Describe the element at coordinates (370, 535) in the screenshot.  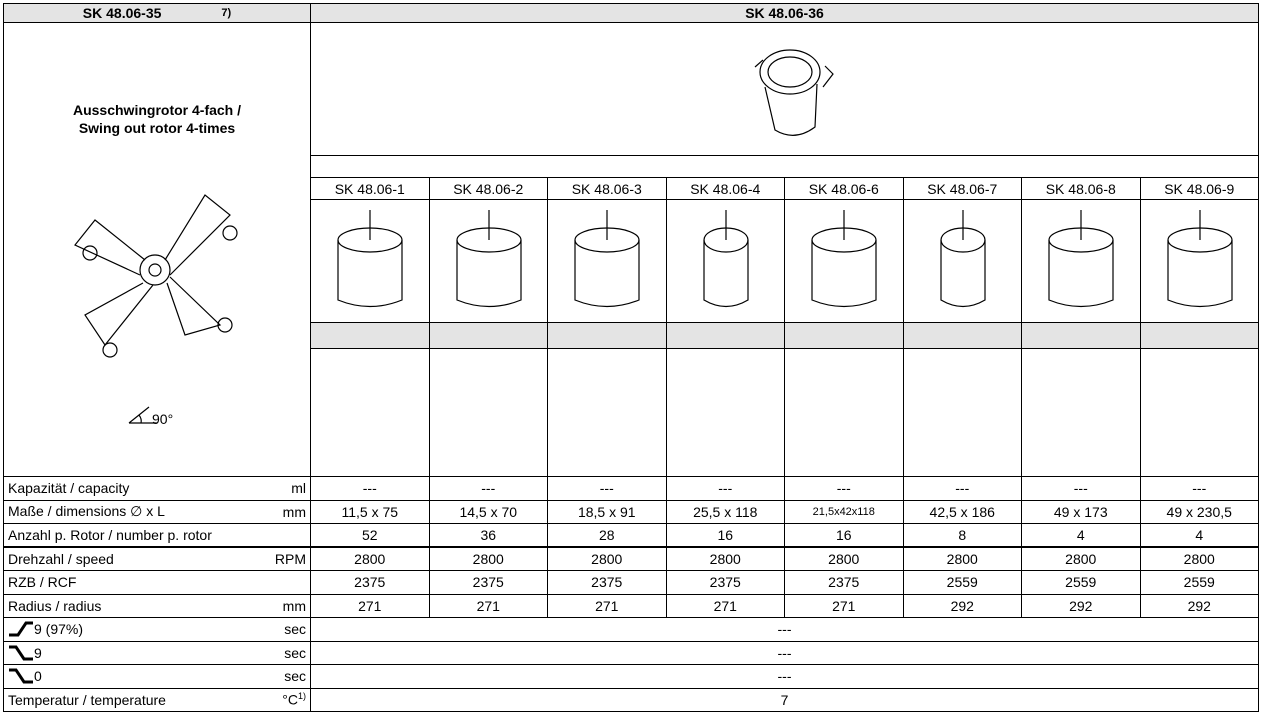
I see `value: 52` at that location.